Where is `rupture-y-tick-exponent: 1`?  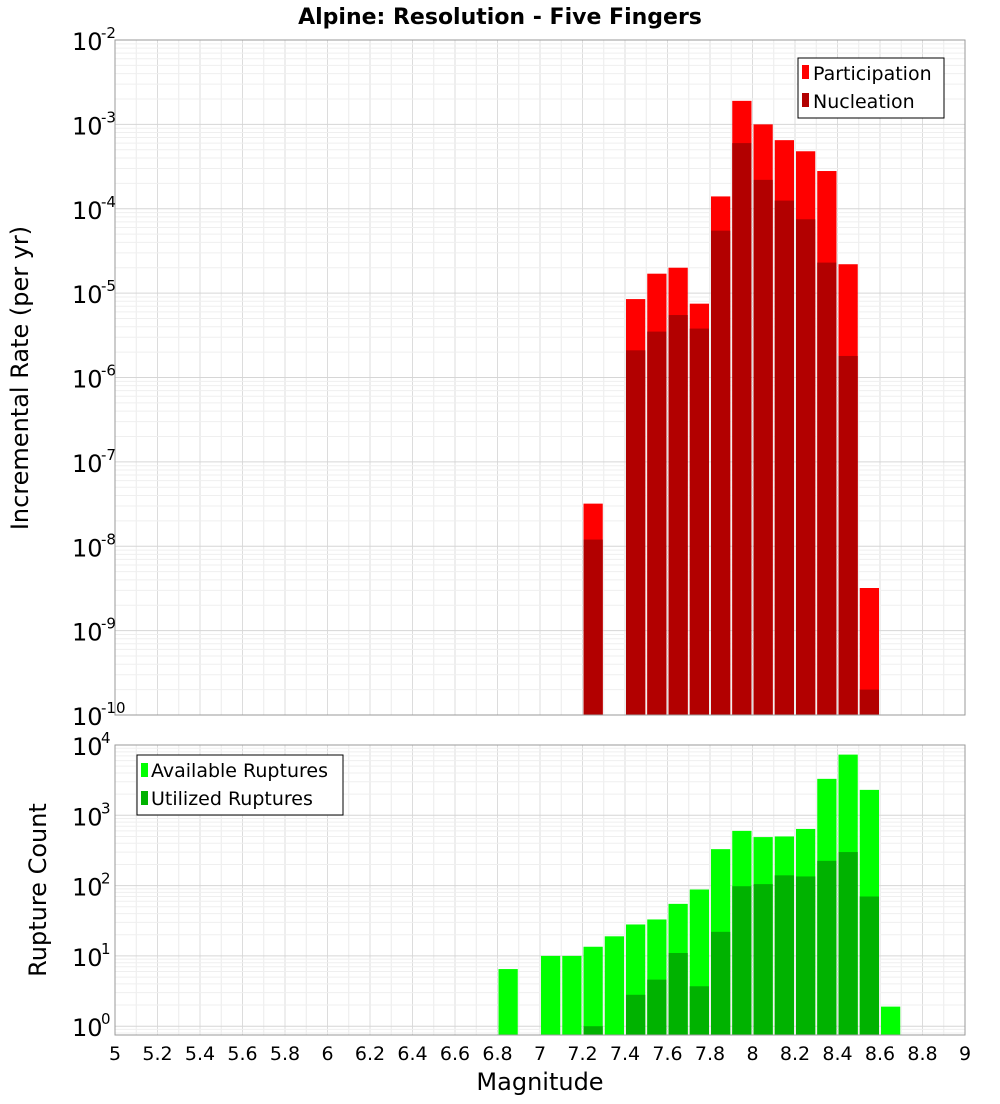
rupture-y-tick-exponent: 1 is located at coordinates (106, 949).